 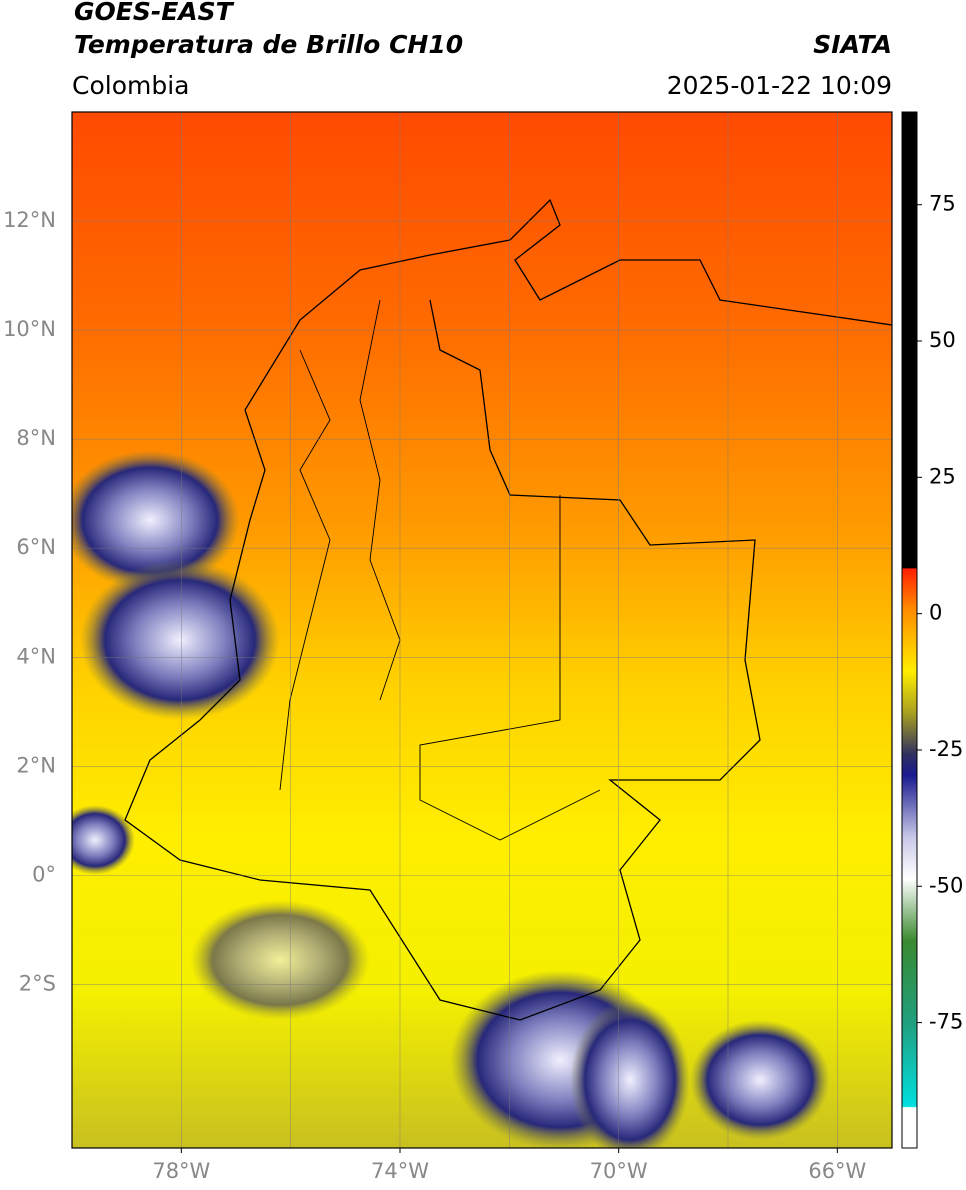 I want to click on title: GOES-EAST, so click(x=154, y=13).